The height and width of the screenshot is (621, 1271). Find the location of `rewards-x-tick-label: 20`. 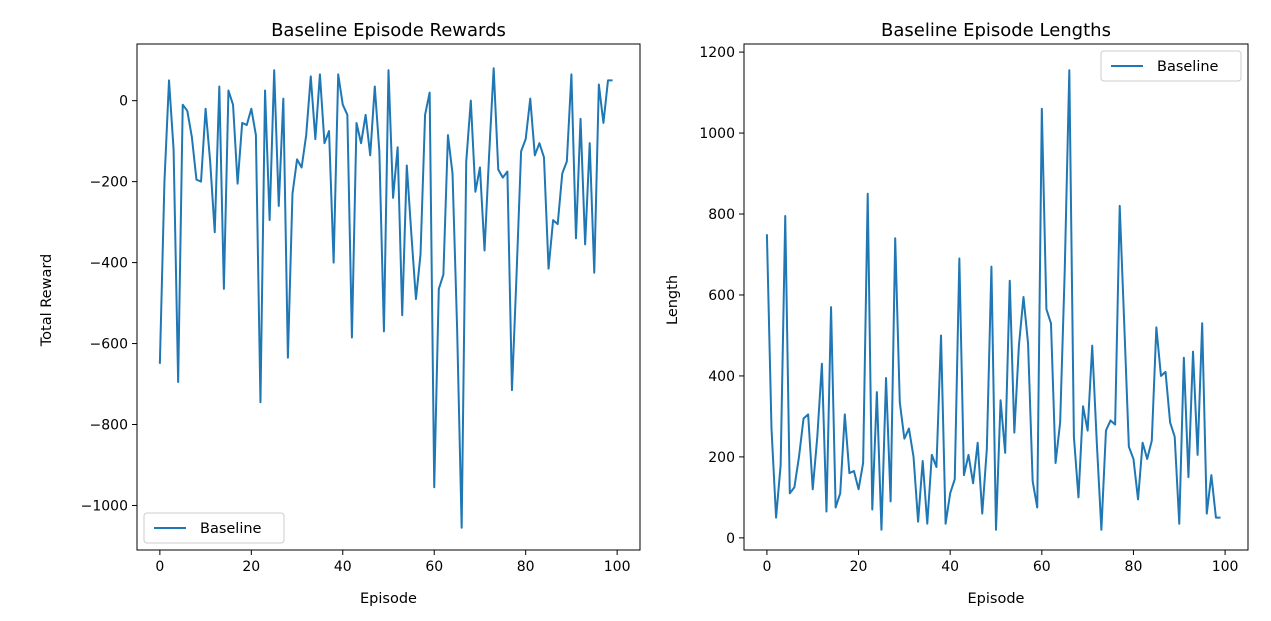

rewards-x-tick-label: 20 is located at coordinates (251, 567).